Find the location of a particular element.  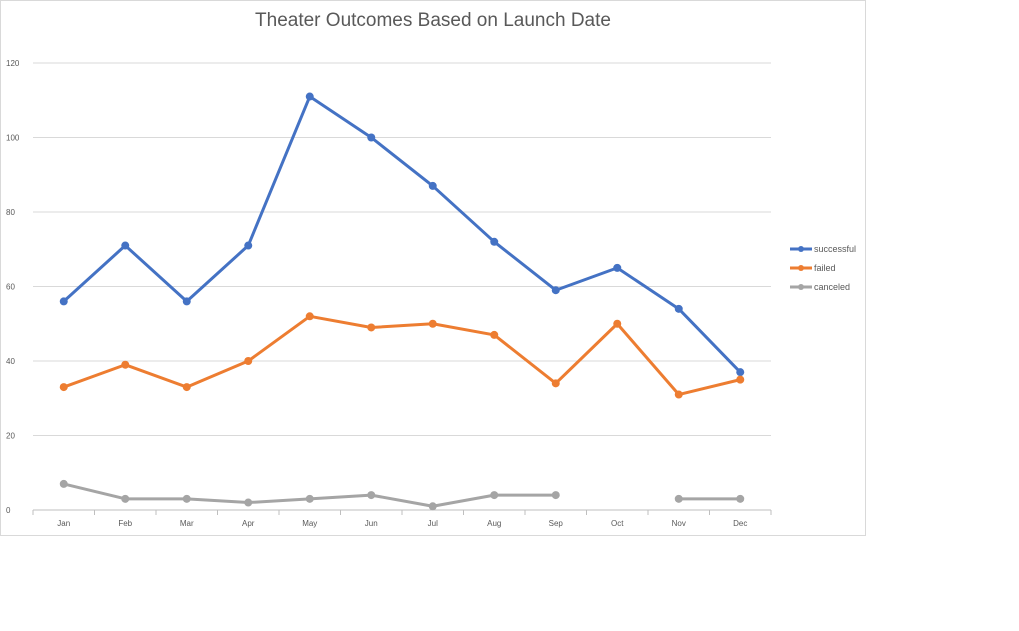

legend-item-successful: successful is located at coordinates (823, 249).